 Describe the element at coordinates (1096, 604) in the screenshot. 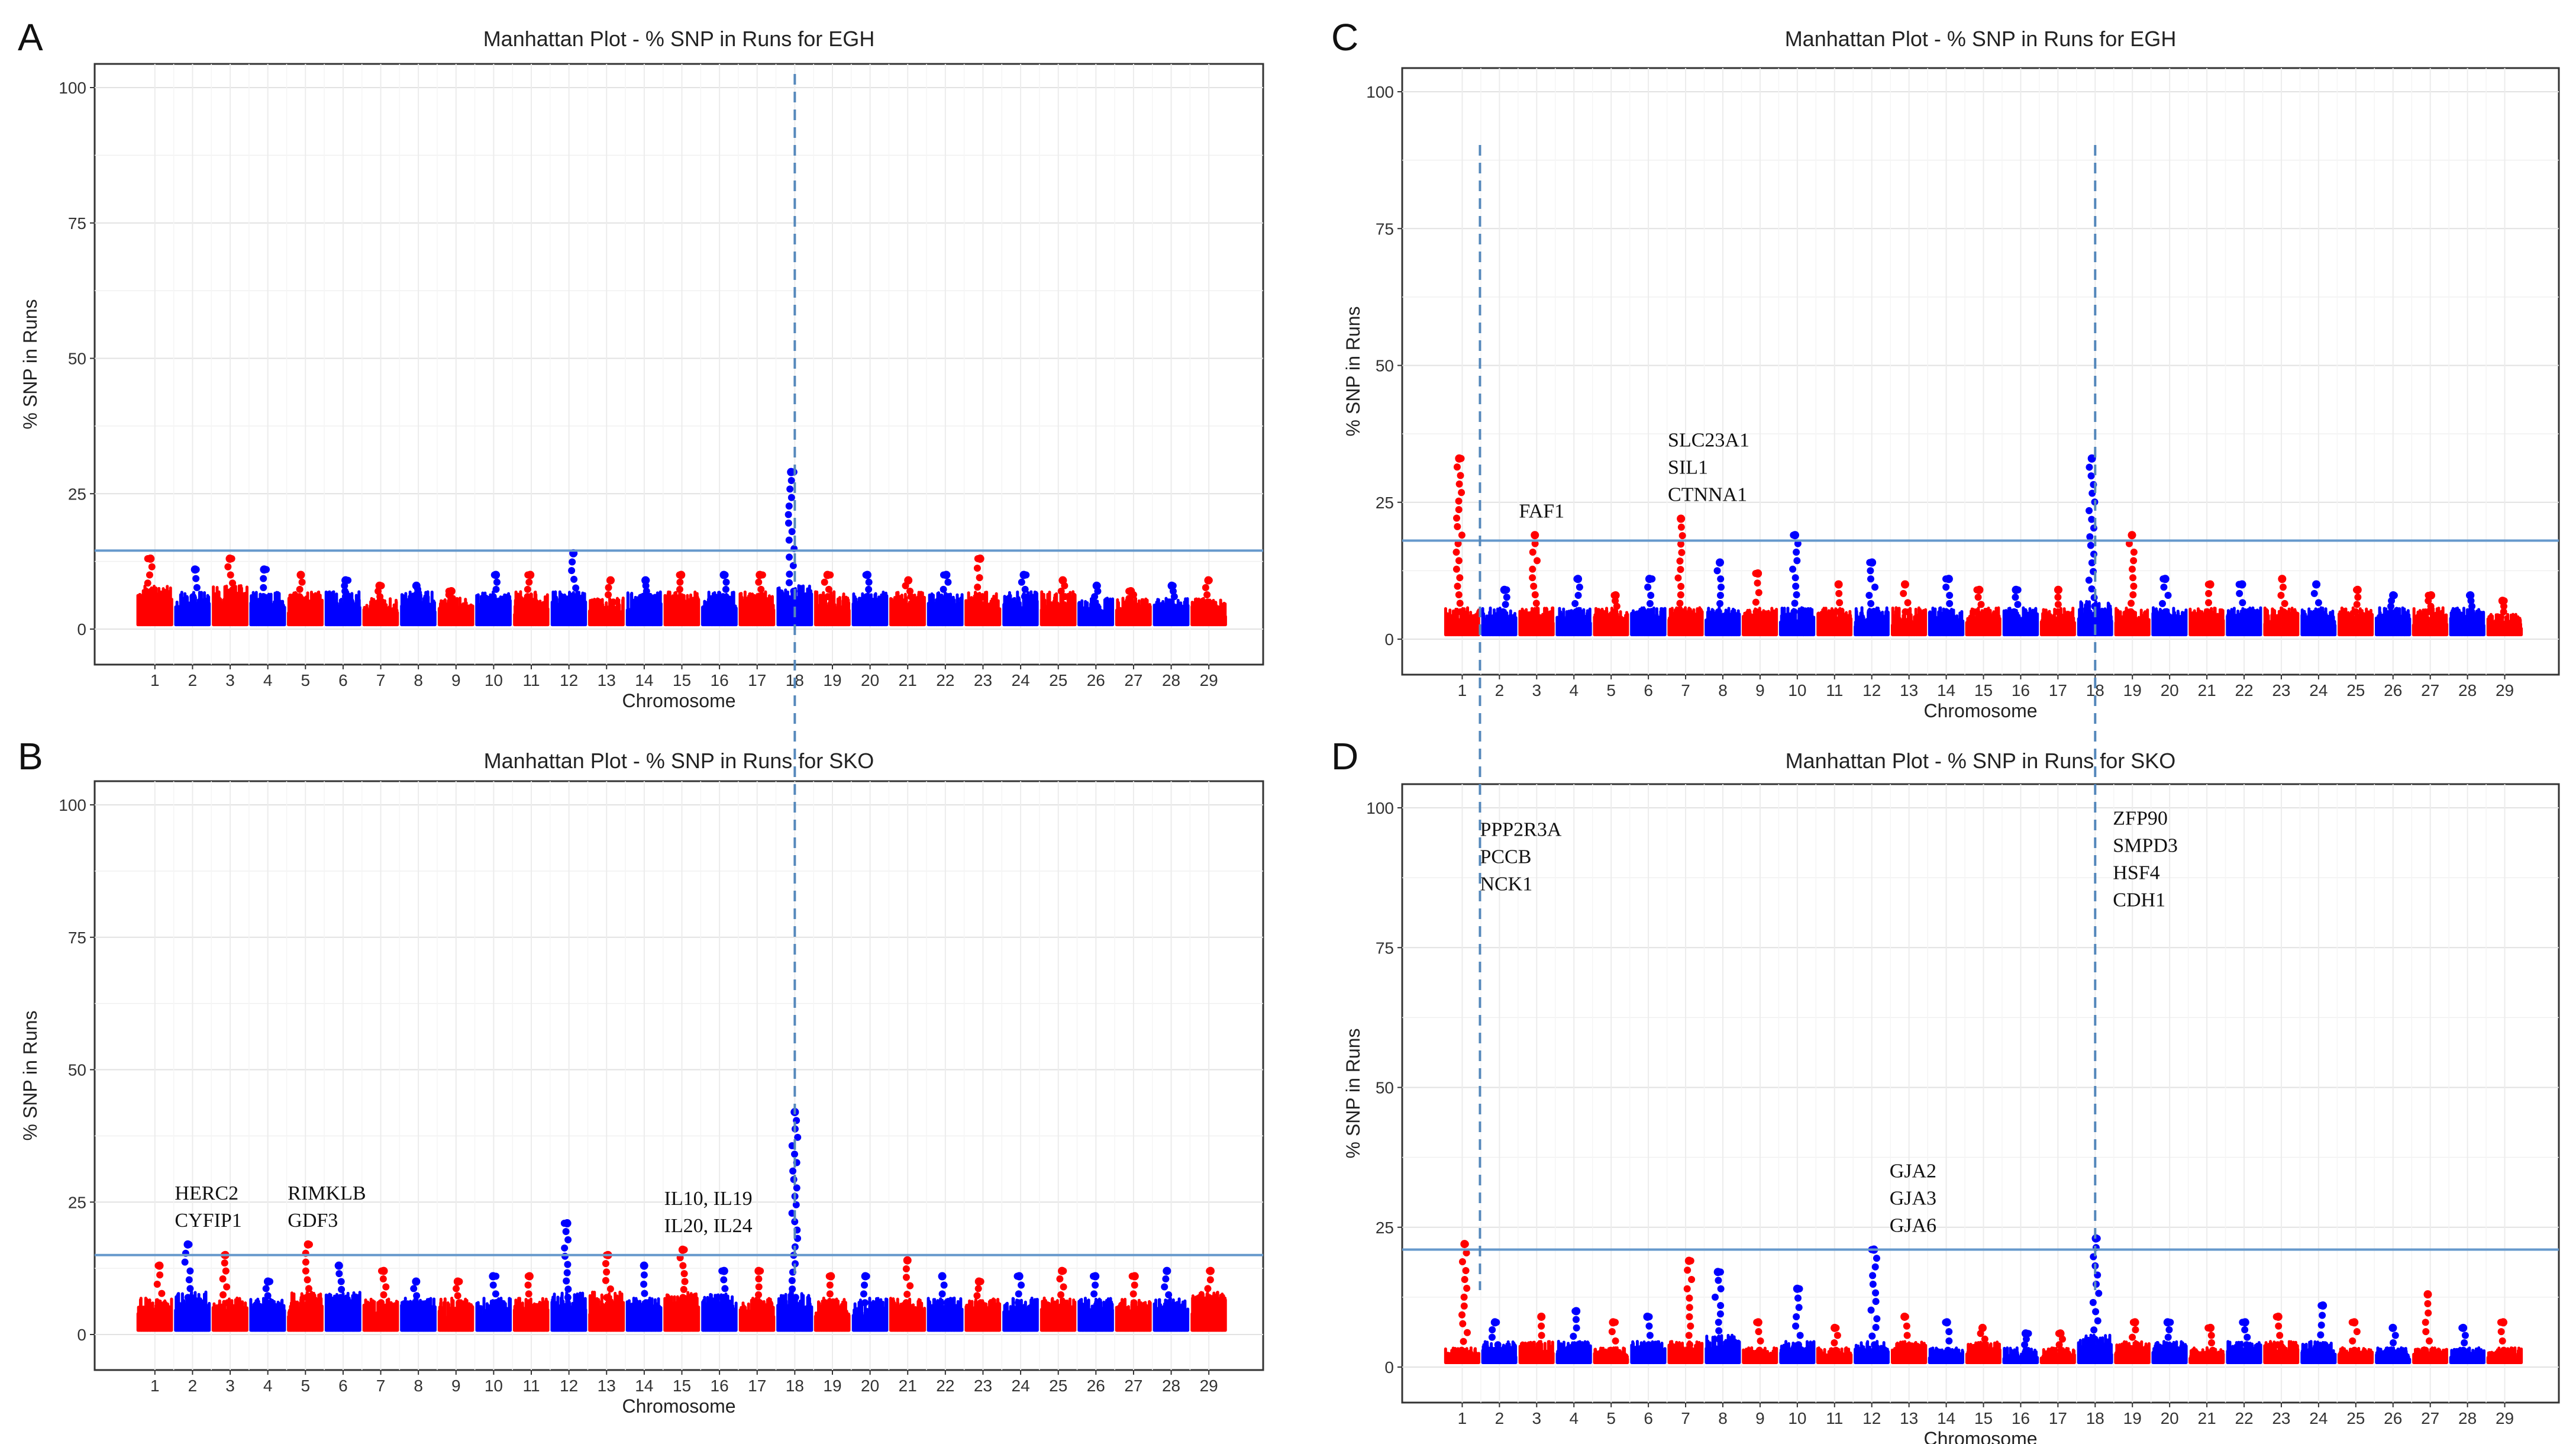

I see `chromosome-26-points` at that location.